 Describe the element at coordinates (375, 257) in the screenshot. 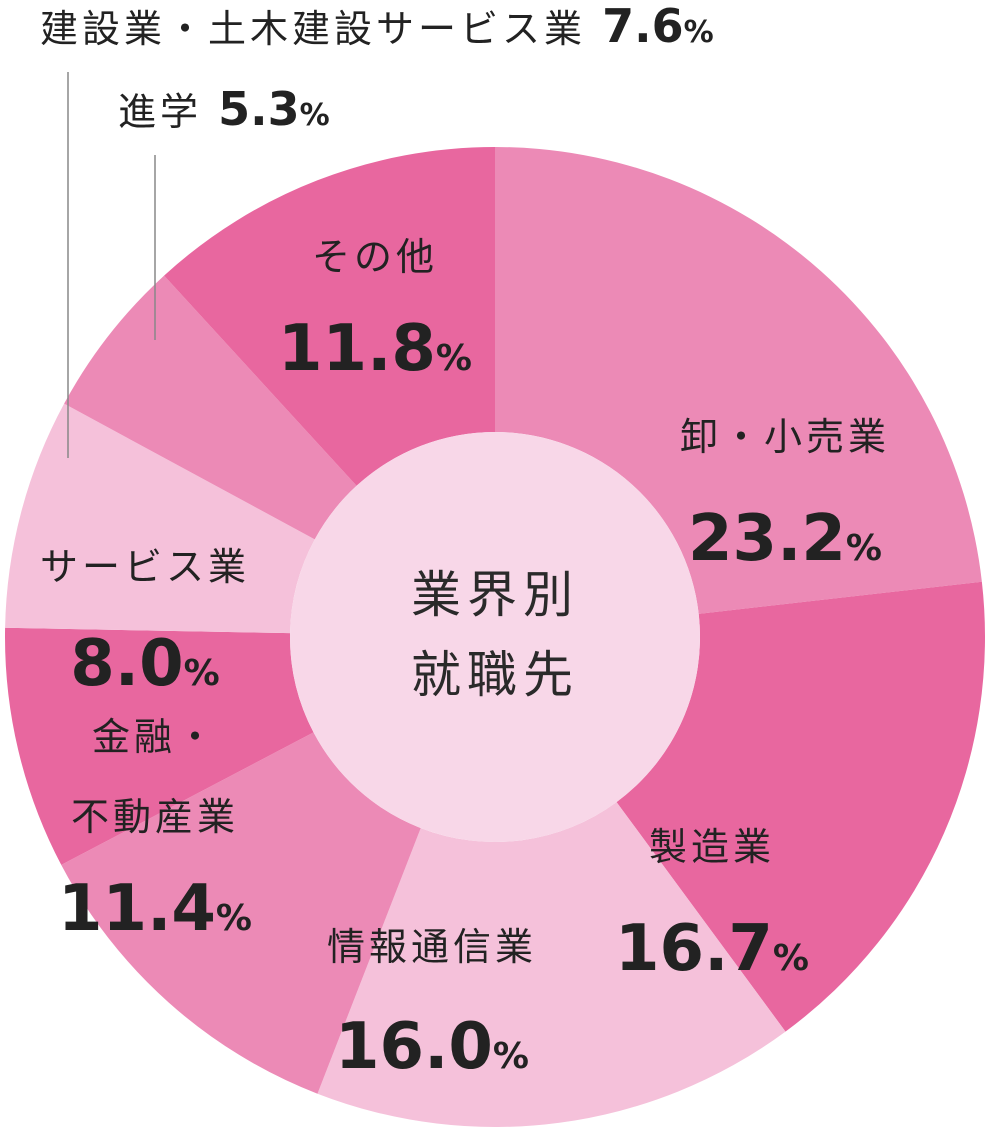

I see `slice-category-8: その他` at that location.